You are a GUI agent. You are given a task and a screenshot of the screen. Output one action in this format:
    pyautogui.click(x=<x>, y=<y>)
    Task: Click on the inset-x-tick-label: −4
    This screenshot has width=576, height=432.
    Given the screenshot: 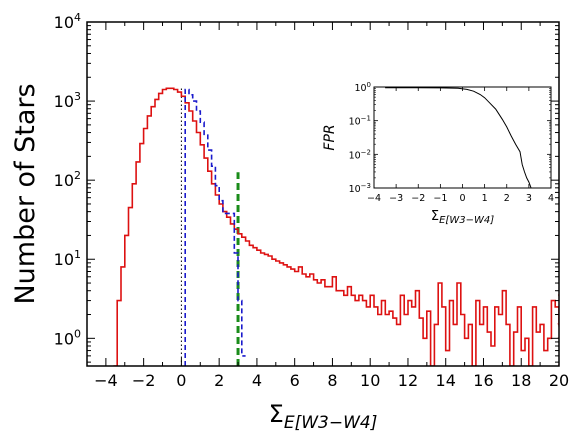 What is the action you would take?
    pyautogui.click(x=374, y=198)
    